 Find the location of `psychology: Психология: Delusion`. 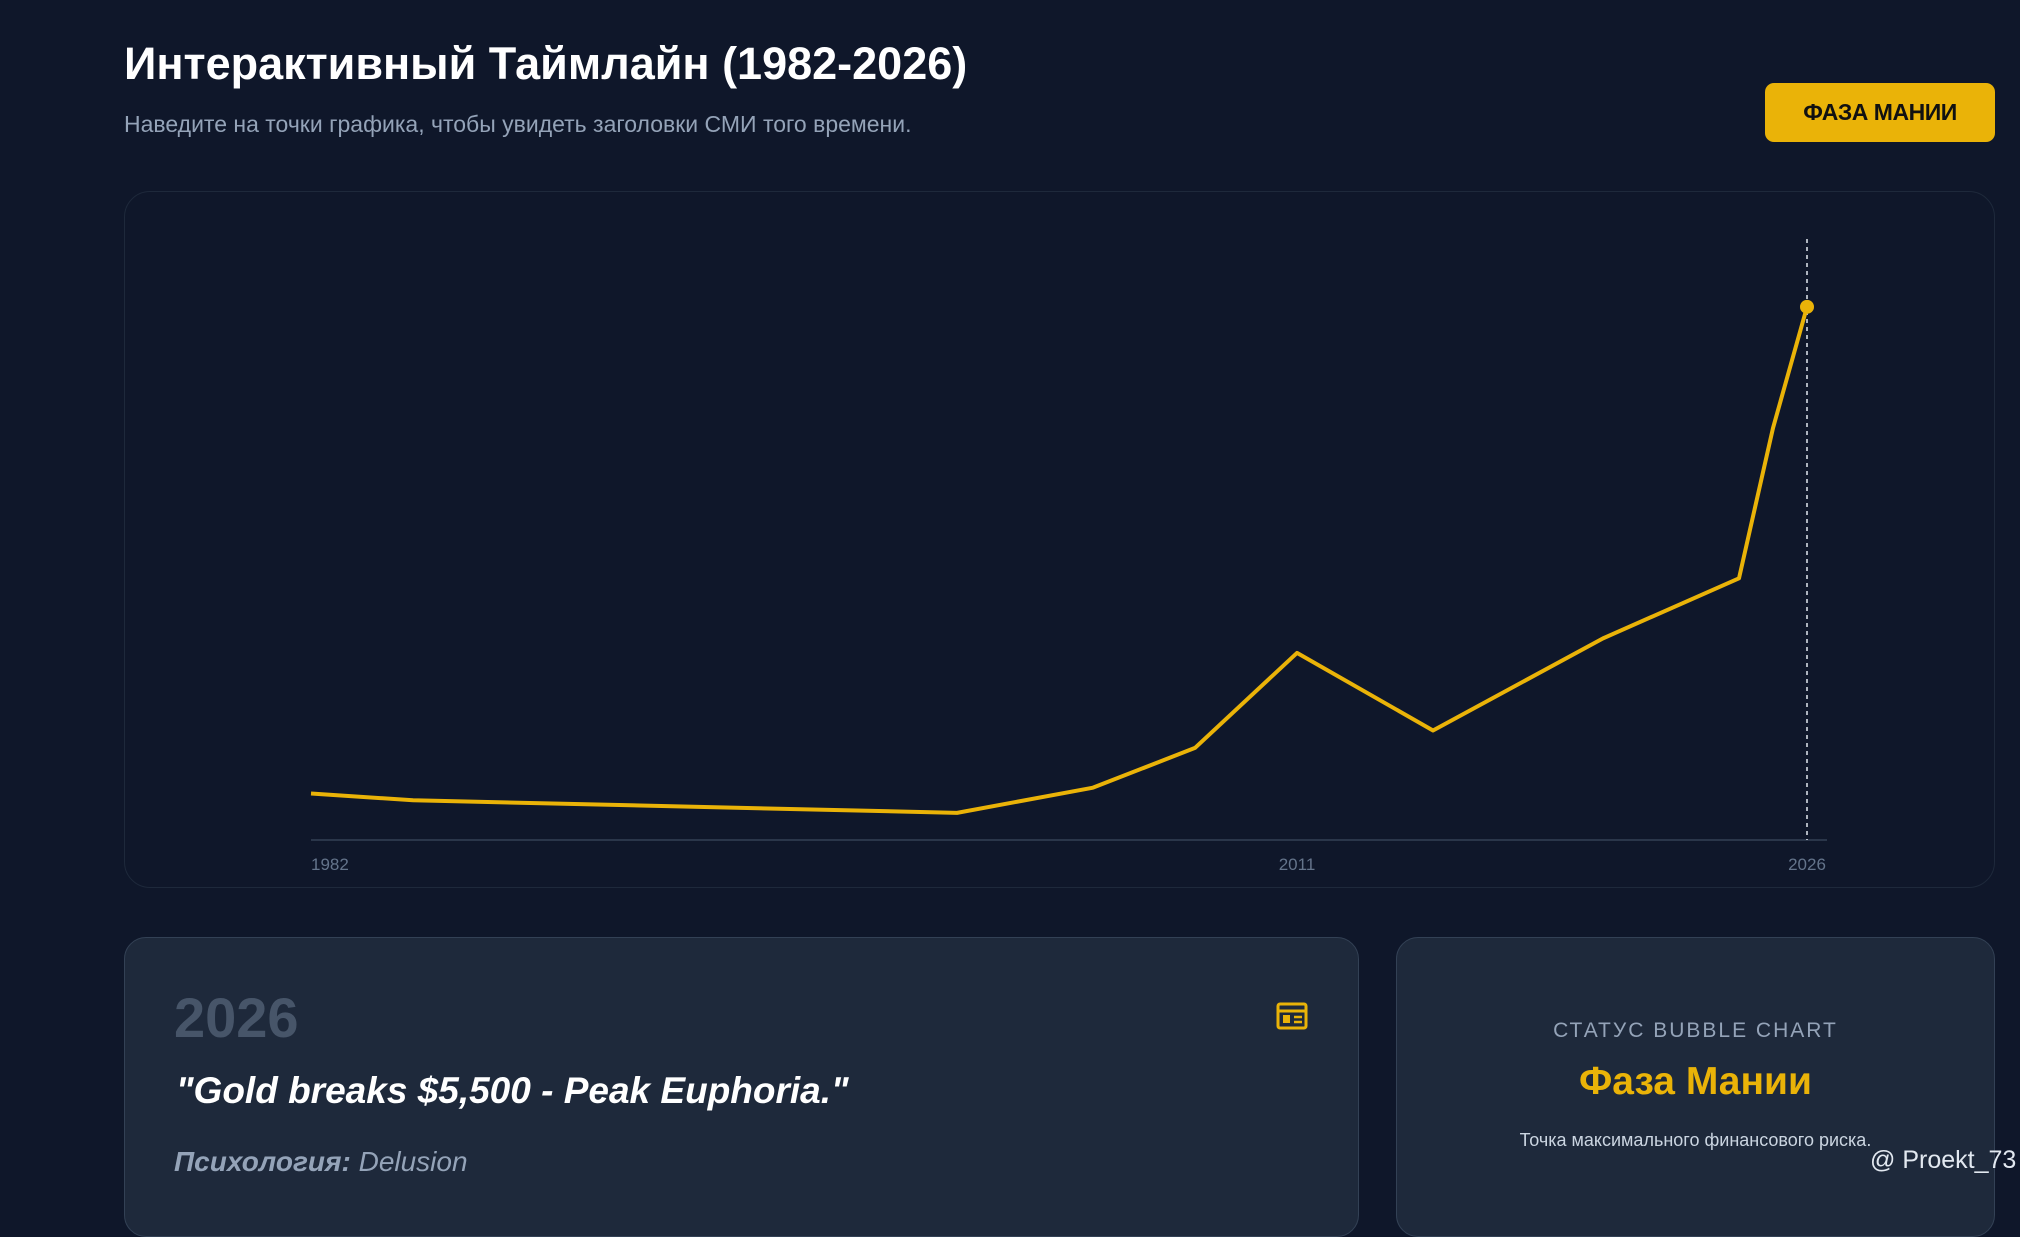

psychology: Психология: Delusion is located at coordinates (321, 1162).